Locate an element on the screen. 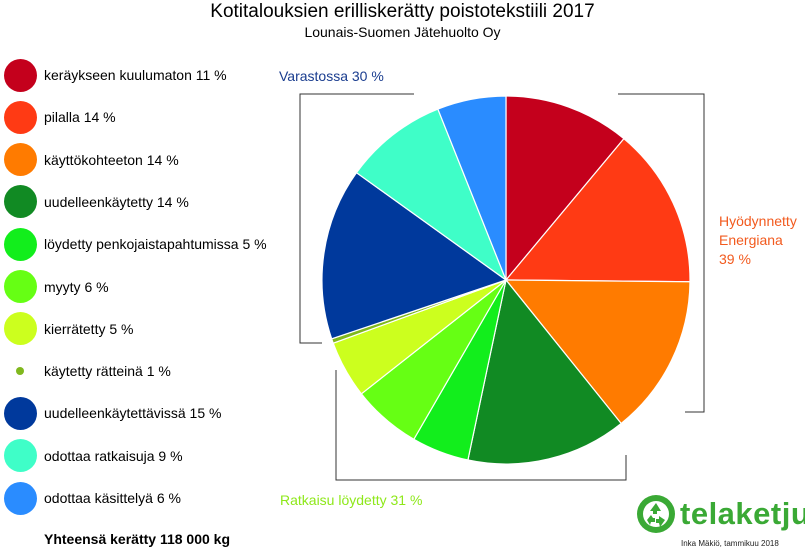 This screenshot has height=551, width=805. legend-label: käyttökohteeton 14 % is located at coordinates (111, 159).